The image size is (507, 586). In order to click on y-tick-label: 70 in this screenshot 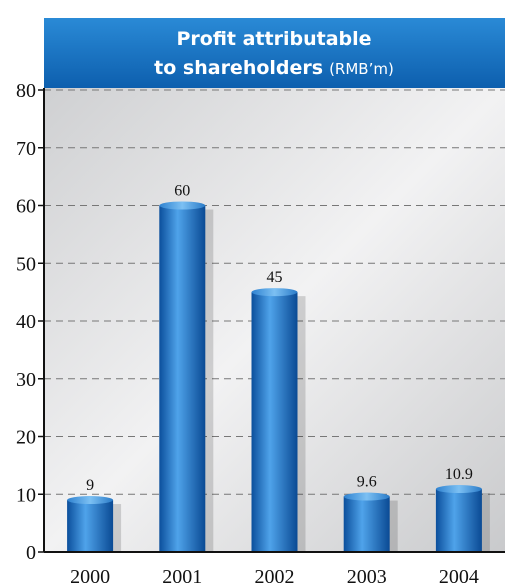, I will do `click(26, 149)`.